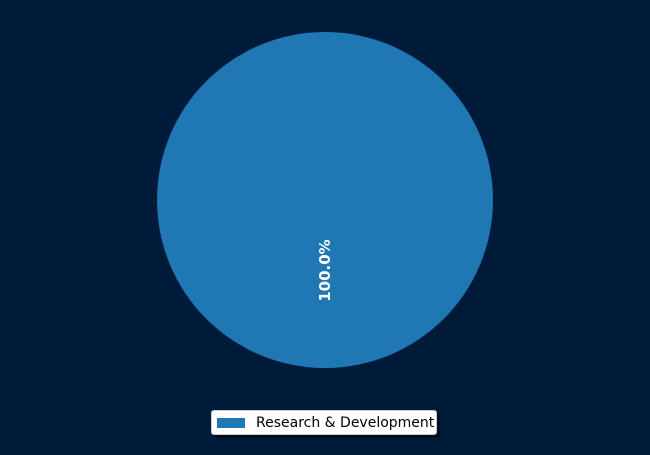 The image size is (650, 455). Describe the element at coordinates (345, 422) in the screenshot. I see `legend-label: Research & Development` at that location.